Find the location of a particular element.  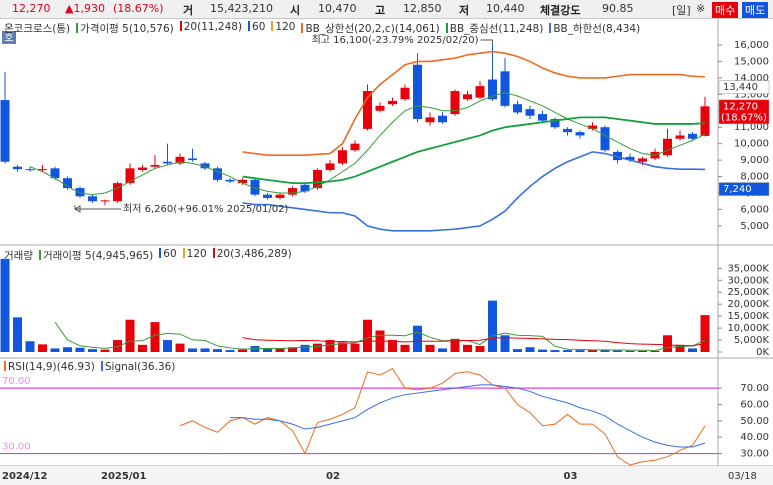

y-tick-label: 15,000 is located at coordinates (751, 61).